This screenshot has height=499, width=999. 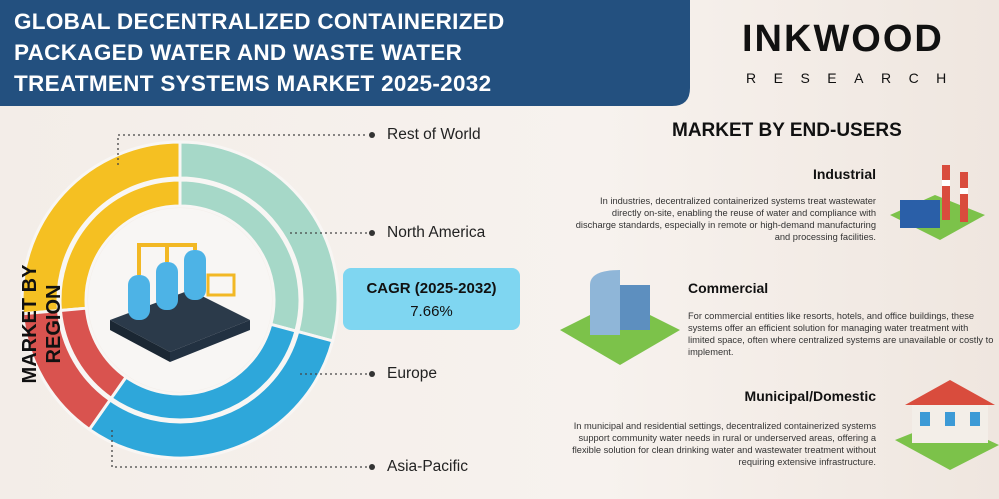 What do you see at coordinates (238, 52) in the screenshot?
I see `title-line: PACKAGED WATER AND WASTE WATER` at bounding box center [238, 52].